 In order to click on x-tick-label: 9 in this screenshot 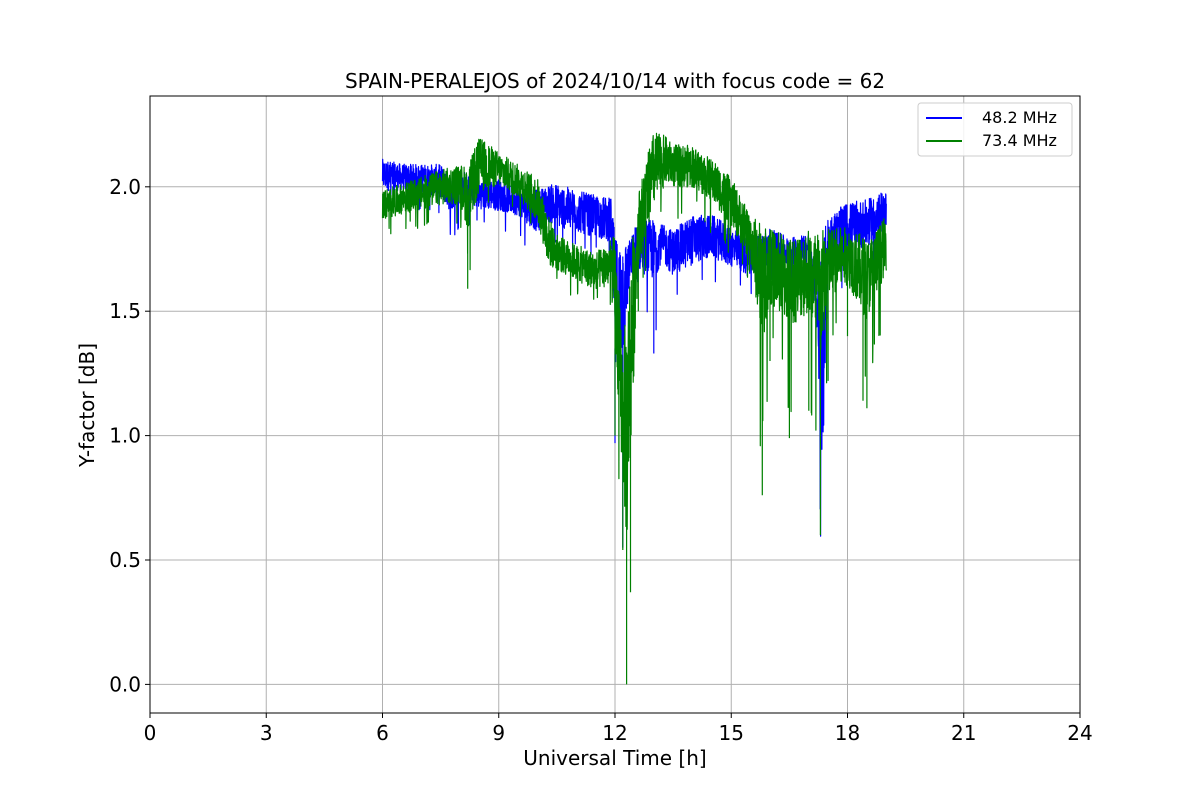, I will do `click(498, 733)`.